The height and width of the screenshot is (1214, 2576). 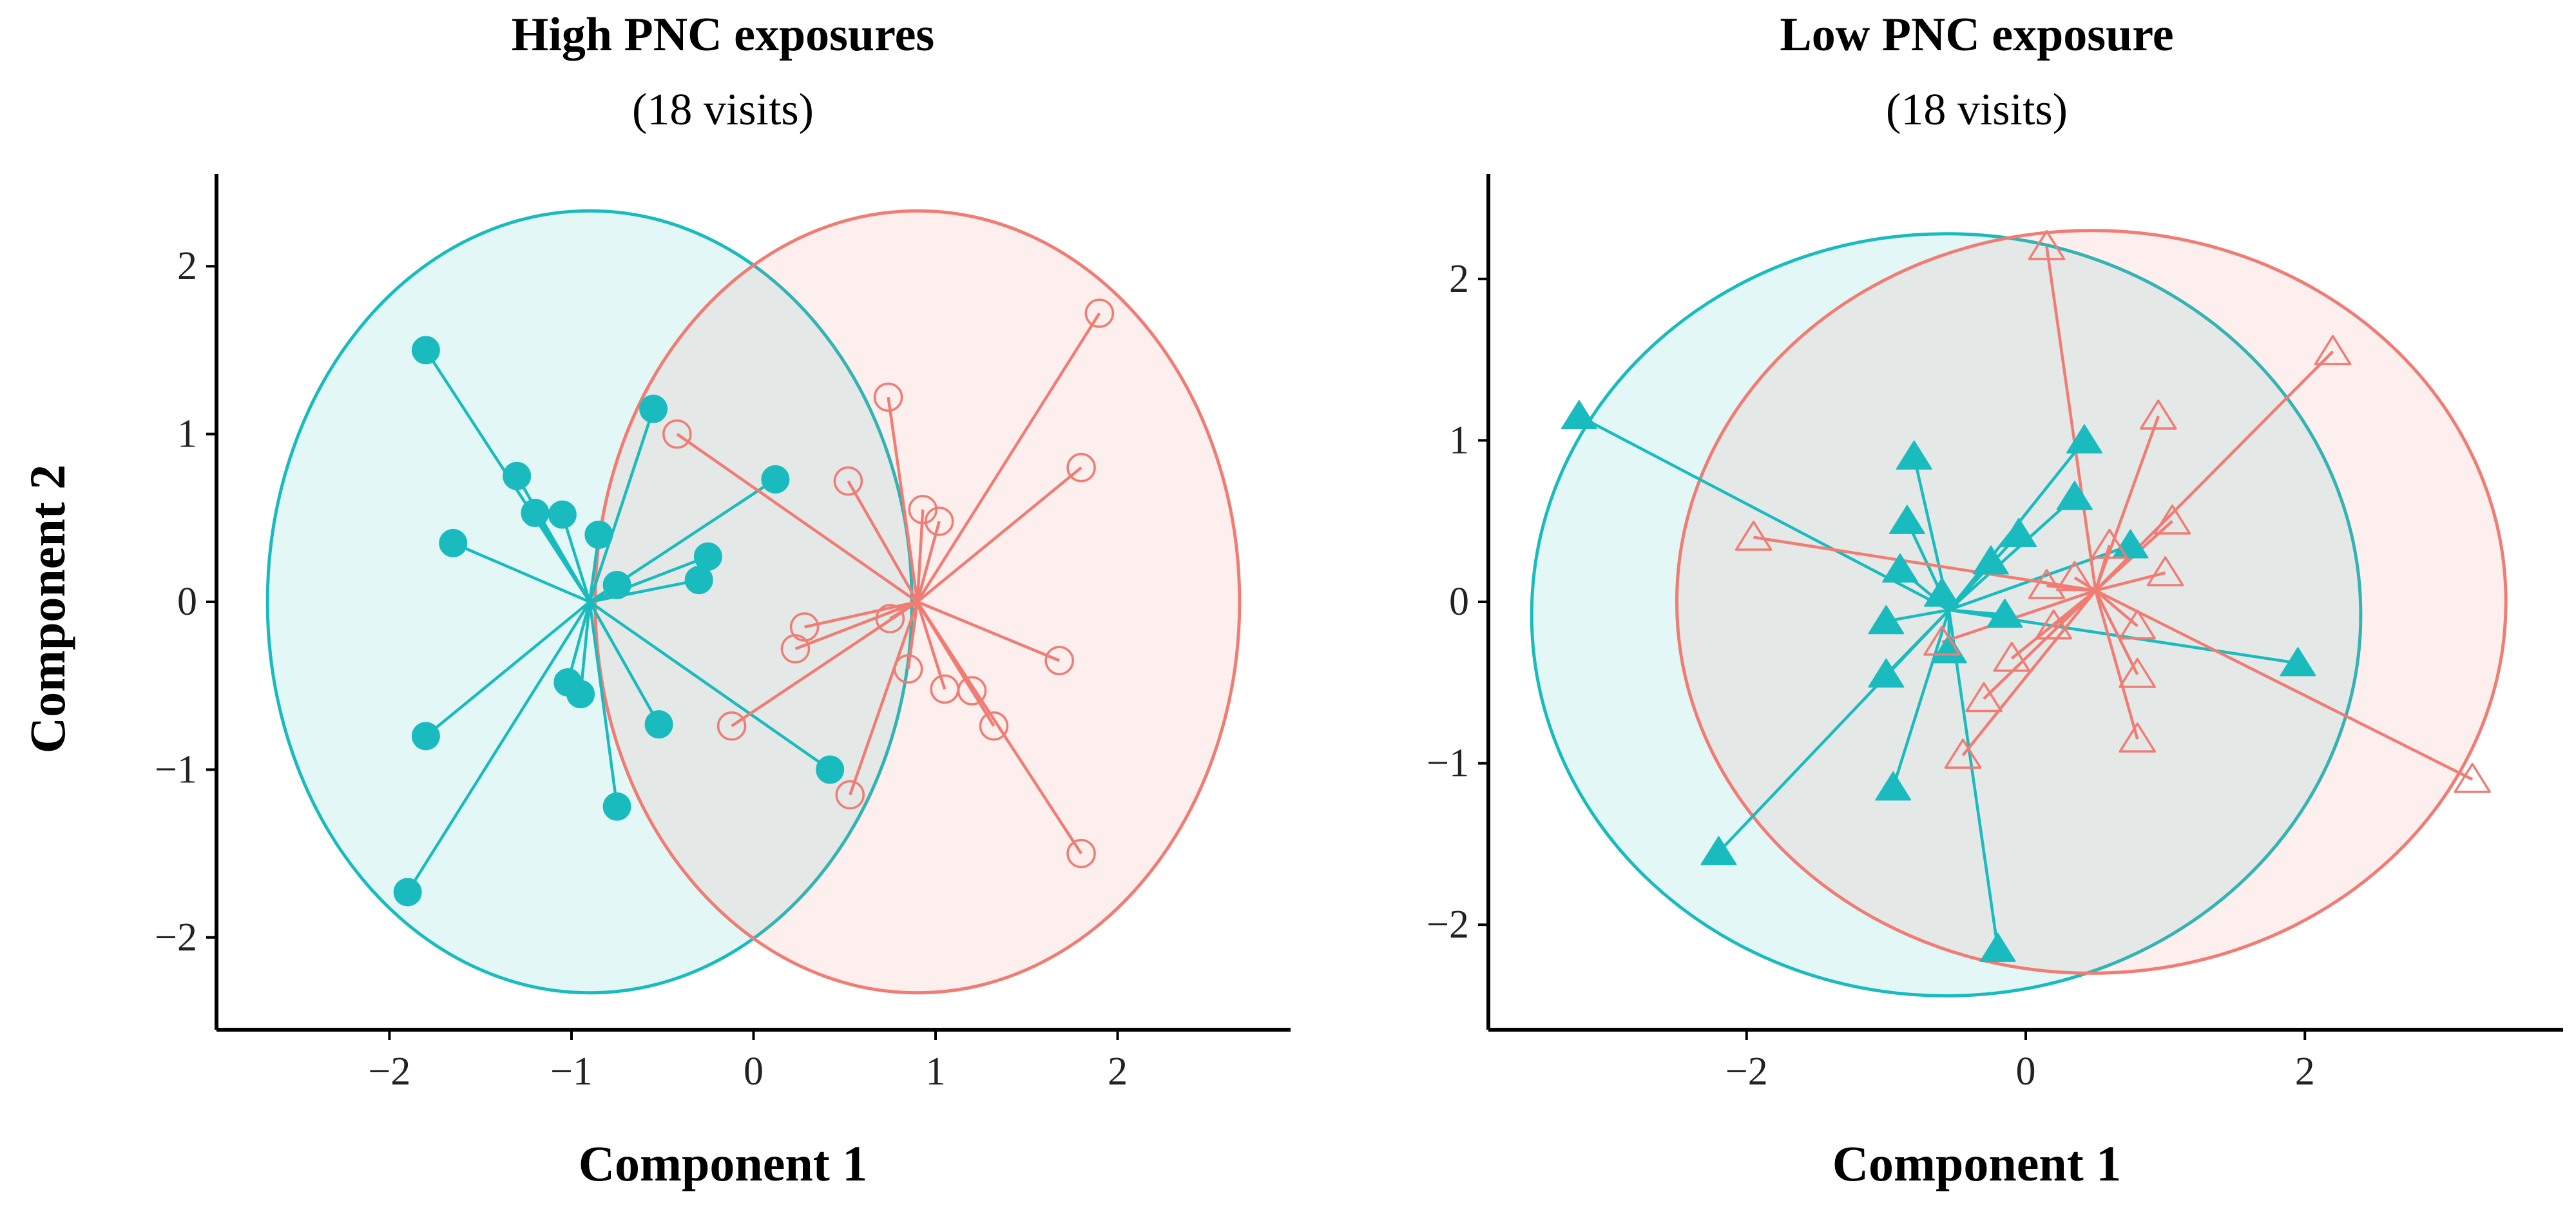 What do you see at coordinates (1977, 34) in the screenshot?
I see `panel-low-title: Low PNC exposure` at bounding box center [1977, 34].